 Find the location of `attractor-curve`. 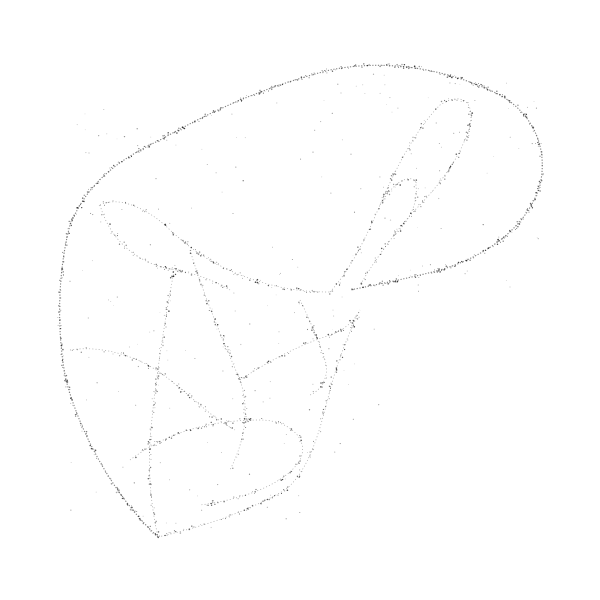

attractor-curve is located at coordinates (259, 423).